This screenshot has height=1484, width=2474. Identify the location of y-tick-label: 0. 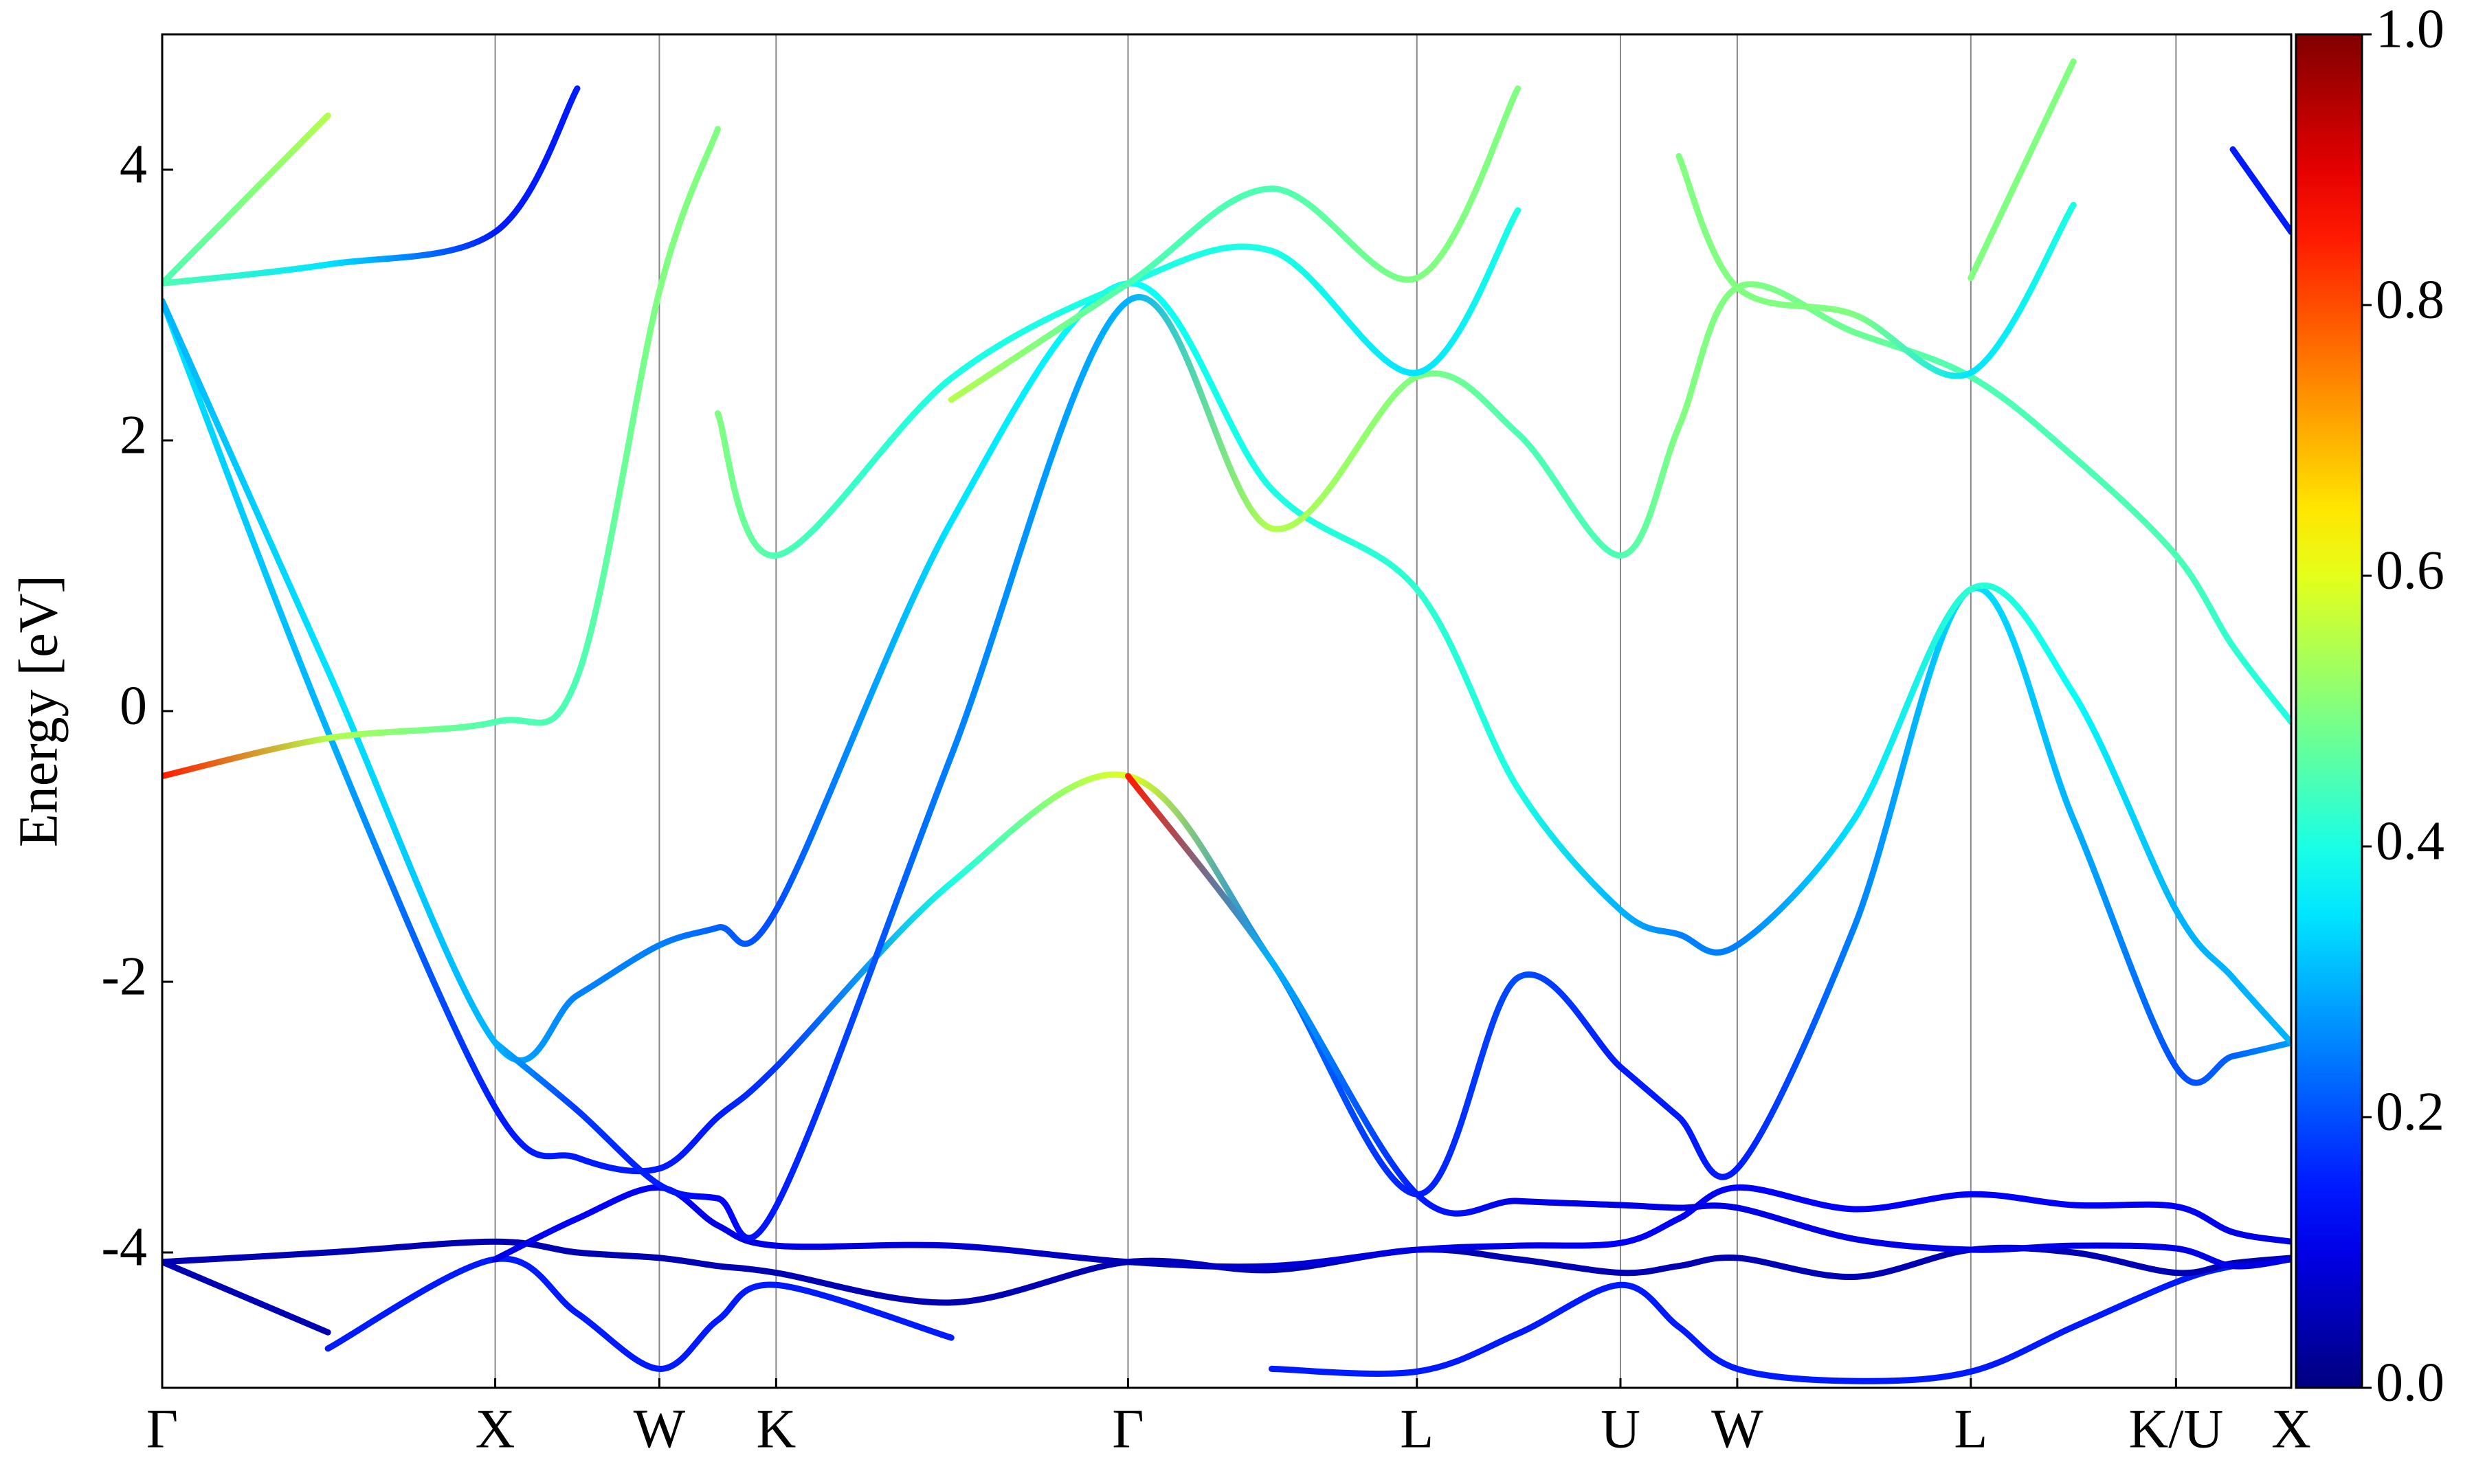
(133, 705).